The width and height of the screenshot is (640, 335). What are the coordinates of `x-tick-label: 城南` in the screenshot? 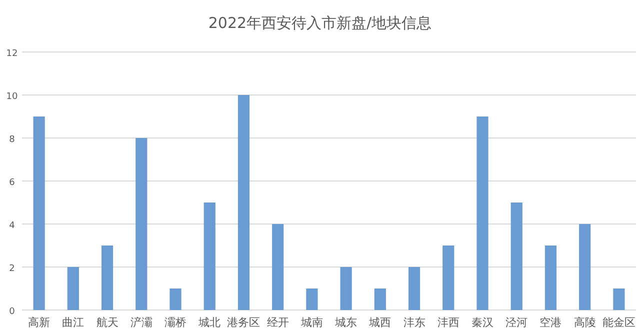 It's located at (311, 322).